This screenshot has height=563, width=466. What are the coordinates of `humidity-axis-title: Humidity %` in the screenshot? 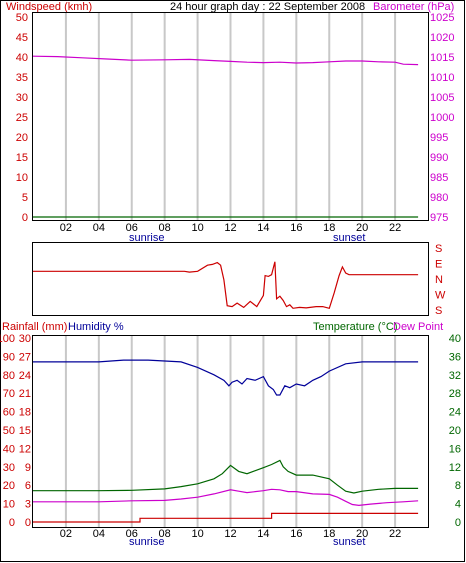 It's located at (96, 327).